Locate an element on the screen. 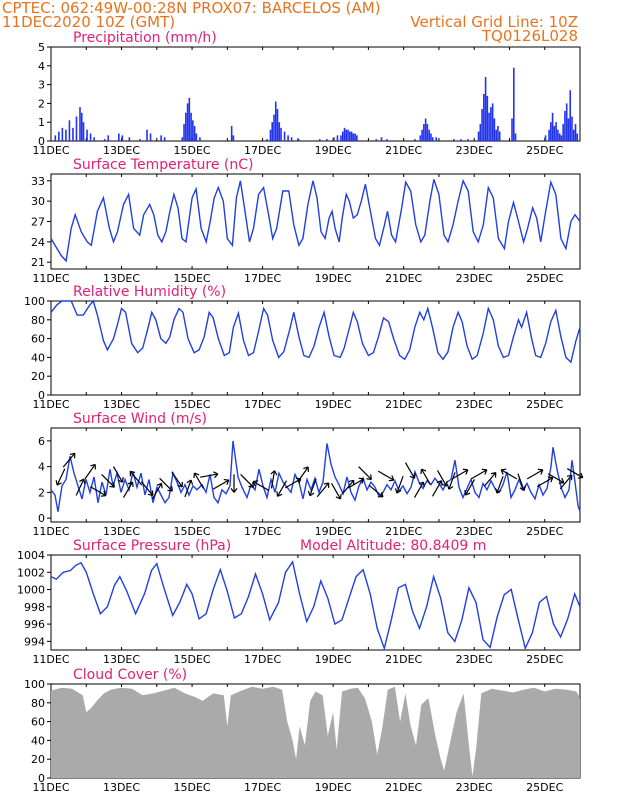 This screenshot has height=800, width=618. panel-3-series-line is located at coordinates (315, 331).